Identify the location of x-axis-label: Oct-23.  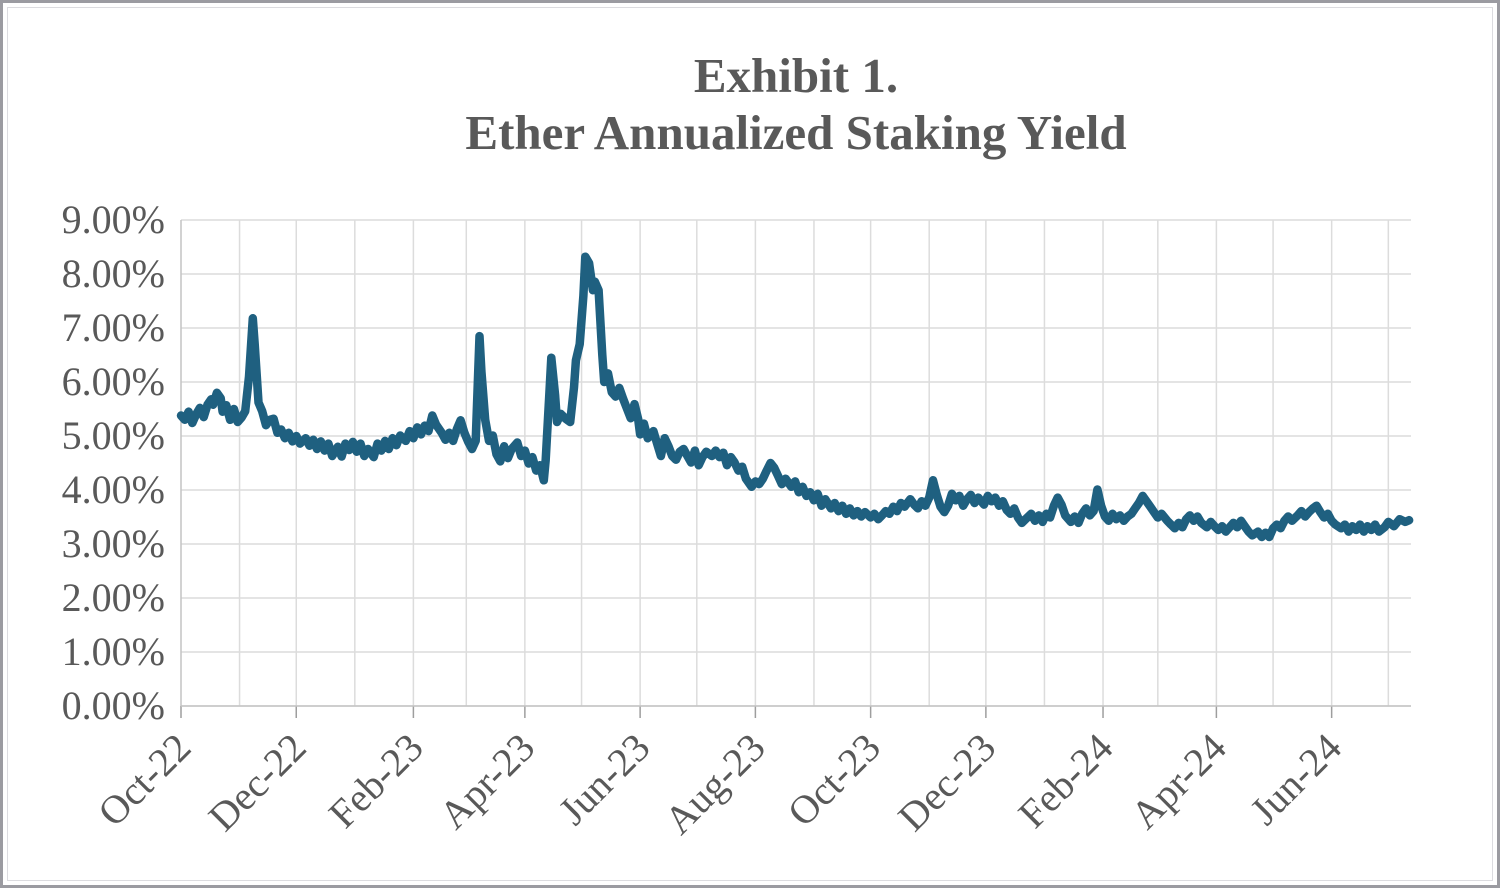
(834, 780).